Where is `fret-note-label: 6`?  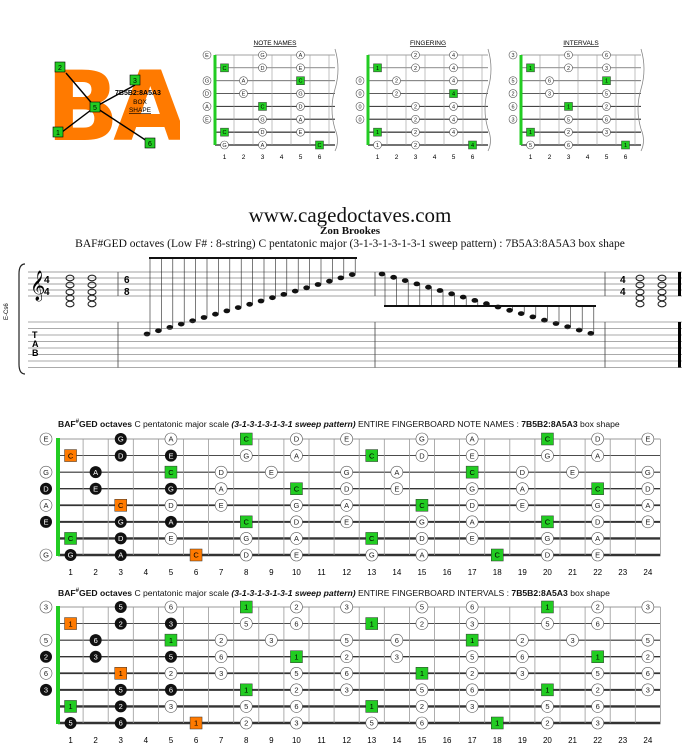 fret-note-label: 6 is located at coordinates (648, 673).